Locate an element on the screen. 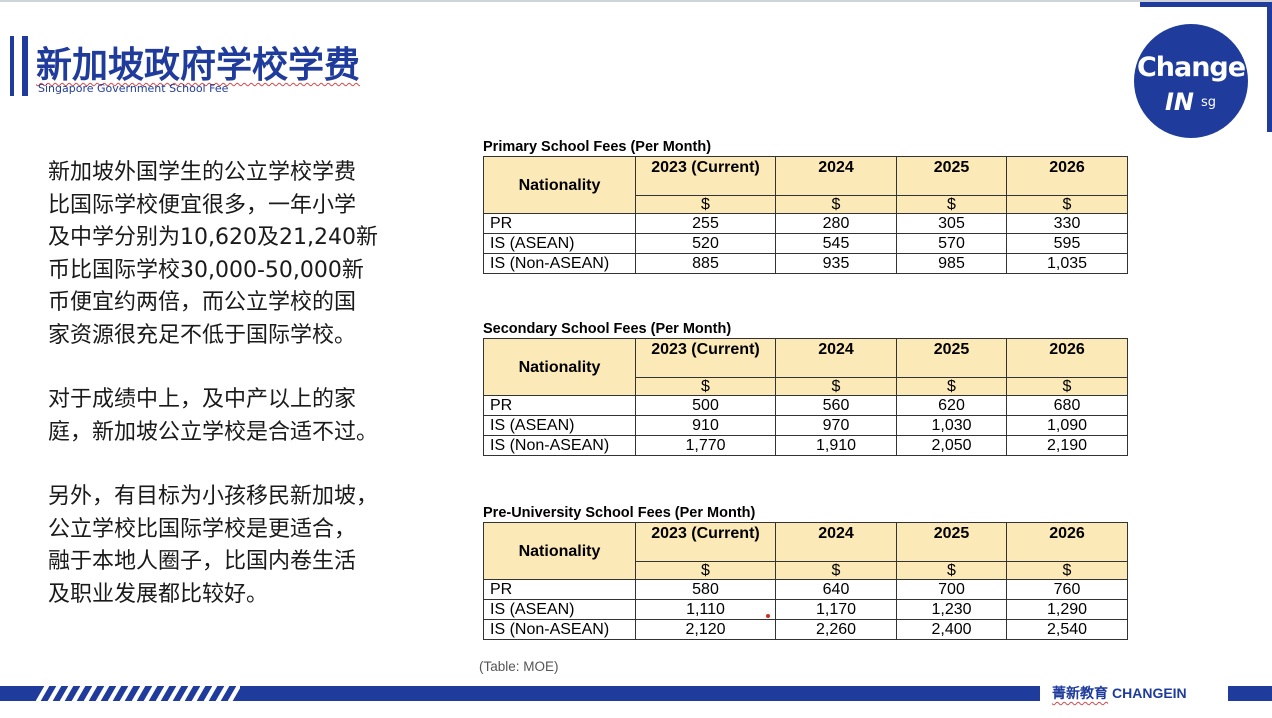 The image size is (1272, 718). fee-cell: 500 is located at coordinates (705, 405).